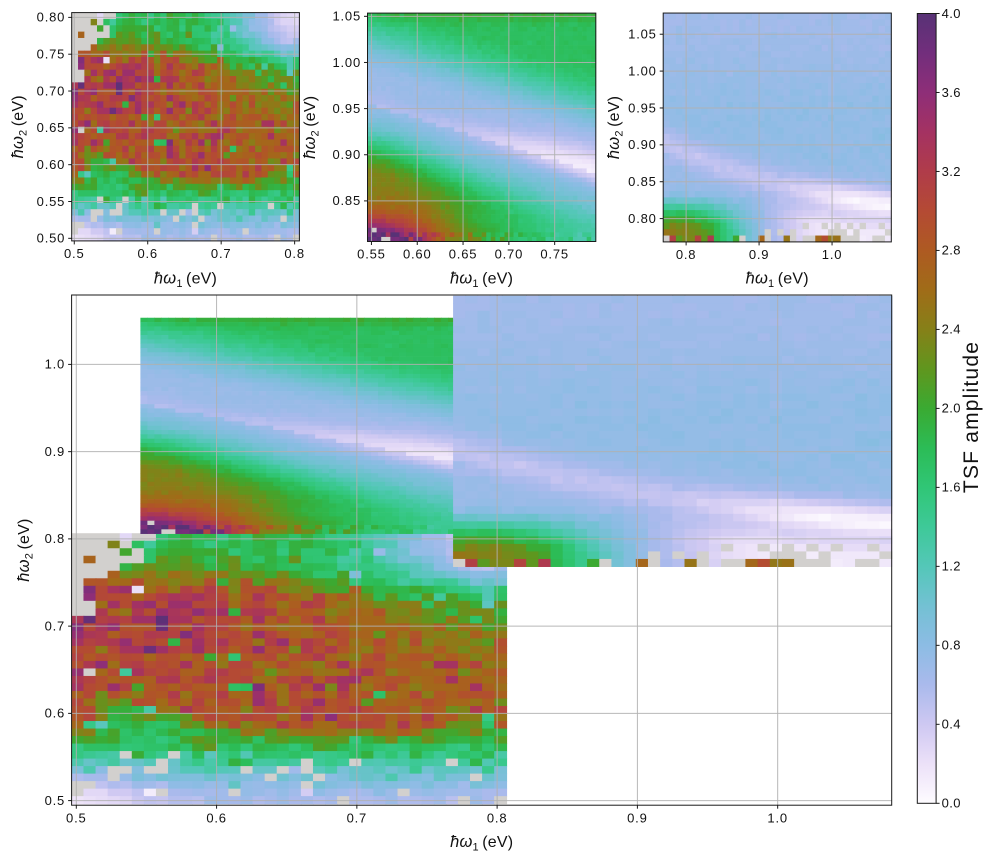 Image resolution: width=992 pixels, height=863 pixels. What do you see at coordinates (51, 238) in the screenshot?
I see `svg-text: 0.50` at bounding box center [51, 238].